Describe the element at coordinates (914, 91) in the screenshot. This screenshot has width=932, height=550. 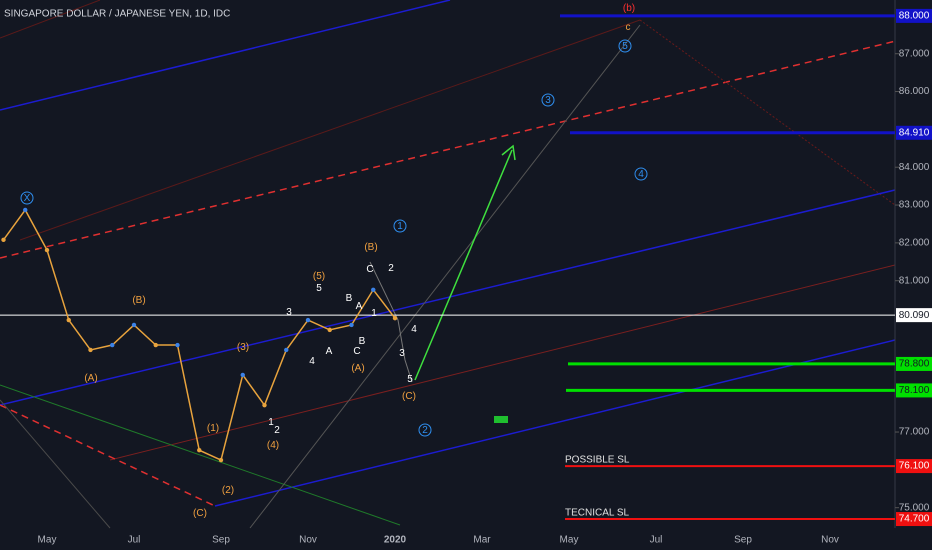
I see `y-tick-label: 86.000` at that location.